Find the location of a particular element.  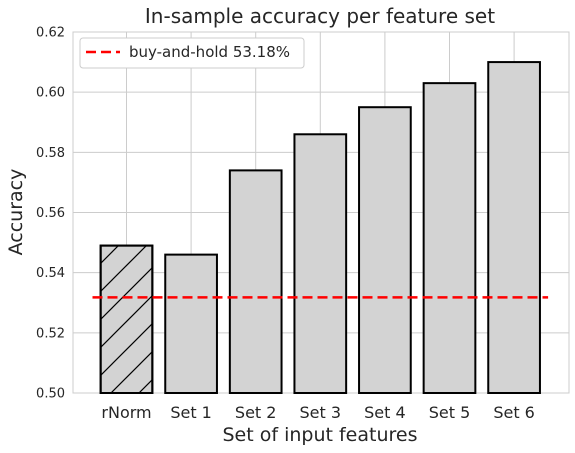

x-tick-label: Set 6 is located at coordinates (514, 412).